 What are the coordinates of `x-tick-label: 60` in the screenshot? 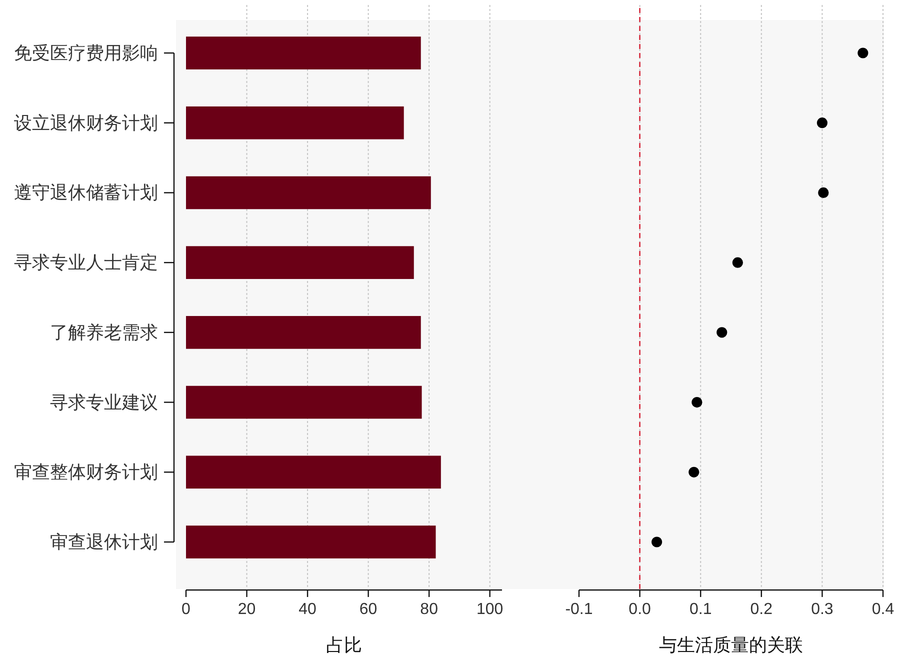 It's located at (368, 609).